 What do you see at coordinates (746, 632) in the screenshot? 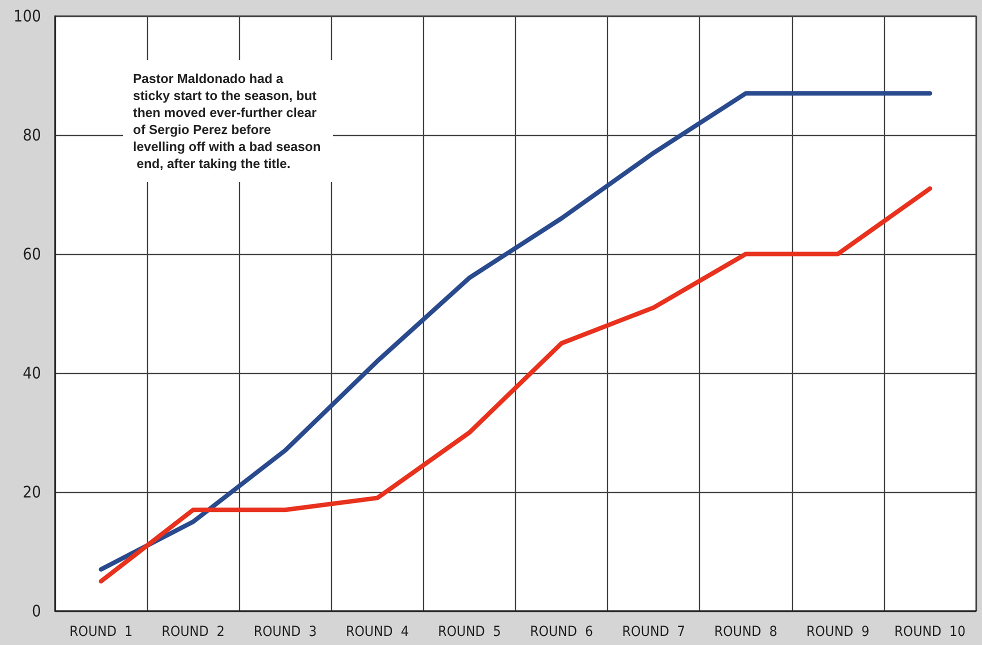
I see `x-tick-label: ROUND 8` at bounding box center [746, 632].